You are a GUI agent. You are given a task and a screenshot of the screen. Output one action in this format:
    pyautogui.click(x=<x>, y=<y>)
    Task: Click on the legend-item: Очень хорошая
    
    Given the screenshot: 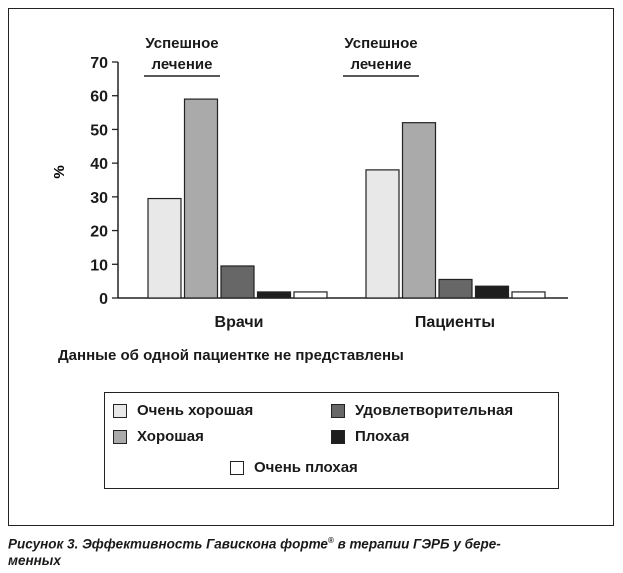 What is the action you would take?
    pyautogui.click(x=183, y=410)
    